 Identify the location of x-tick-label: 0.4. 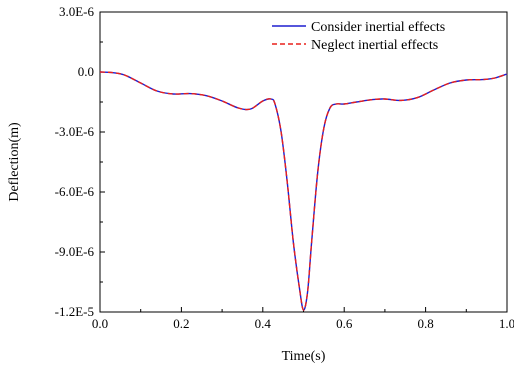
(263, 323).